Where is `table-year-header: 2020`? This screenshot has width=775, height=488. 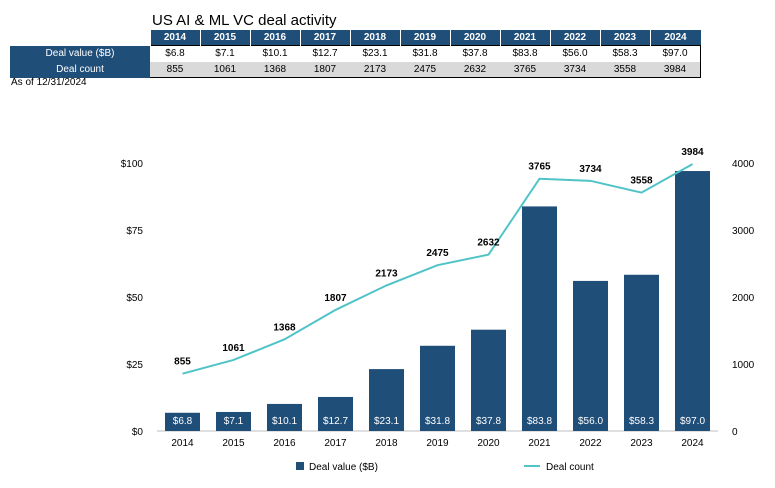
table-year-header: 2020 is located at coordinates (474, 38).